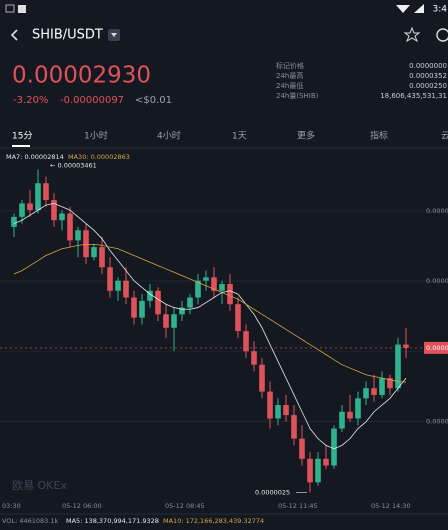  Describe the element at coordinates (230, 136) in the screenshot. I see `tabs: 15分 1小时 4小时 1天 更多 指标 云` at that location.